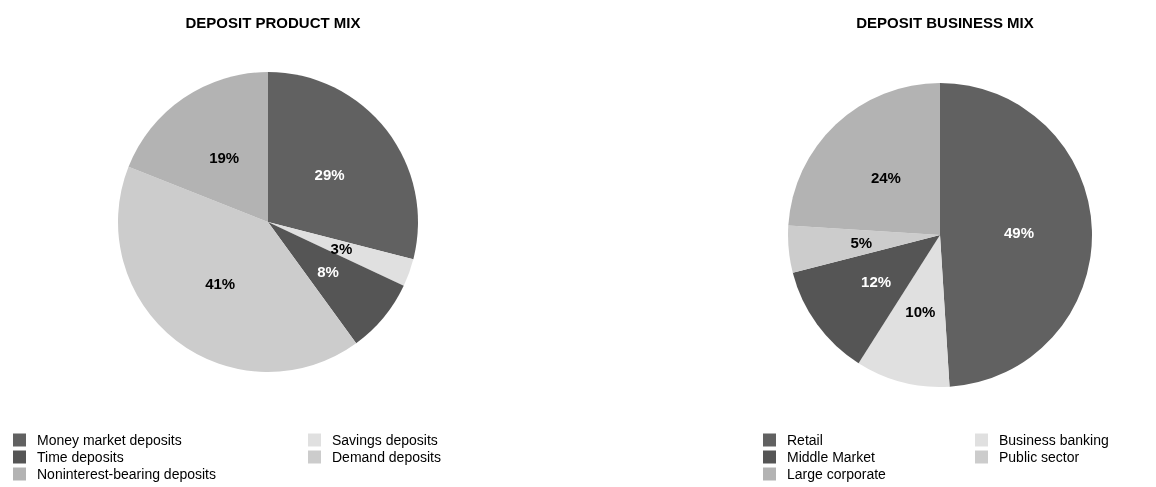  Describe the element at coordinates (885, 177) in the screenshot. I see `data-label: 24%` at that location.